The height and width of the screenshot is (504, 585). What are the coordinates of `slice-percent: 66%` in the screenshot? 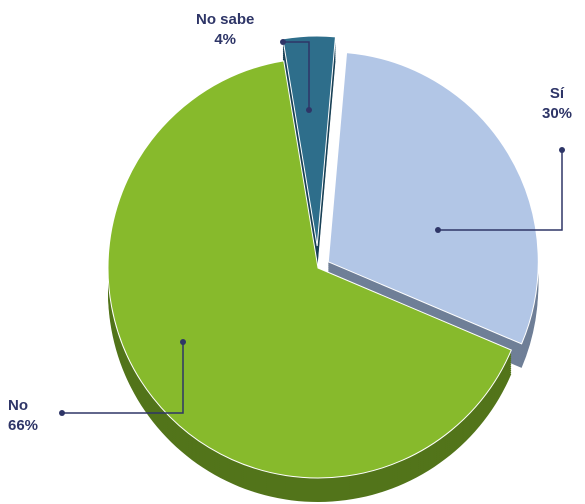 It's located at (23, 425).